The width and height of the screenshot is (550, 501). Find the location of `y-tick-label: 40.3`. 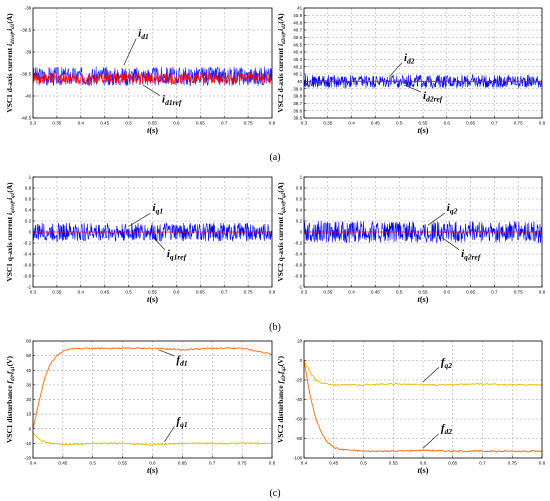

y-tick-label: 40.3 is located at coordinates (297, 59).